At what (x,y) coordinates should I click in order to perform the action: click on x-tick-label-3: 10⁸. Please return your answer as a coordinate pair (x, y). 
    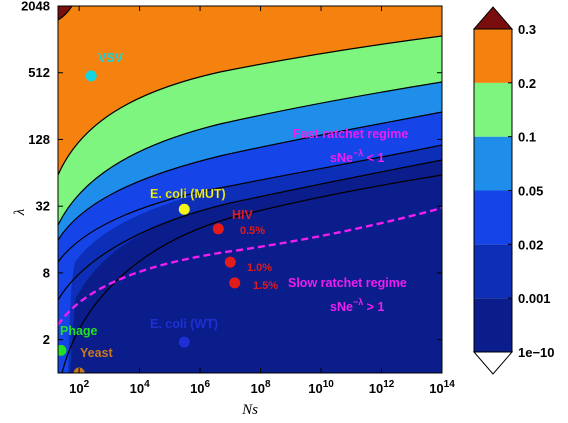
    Looking at the image, I should click on (261, 387).